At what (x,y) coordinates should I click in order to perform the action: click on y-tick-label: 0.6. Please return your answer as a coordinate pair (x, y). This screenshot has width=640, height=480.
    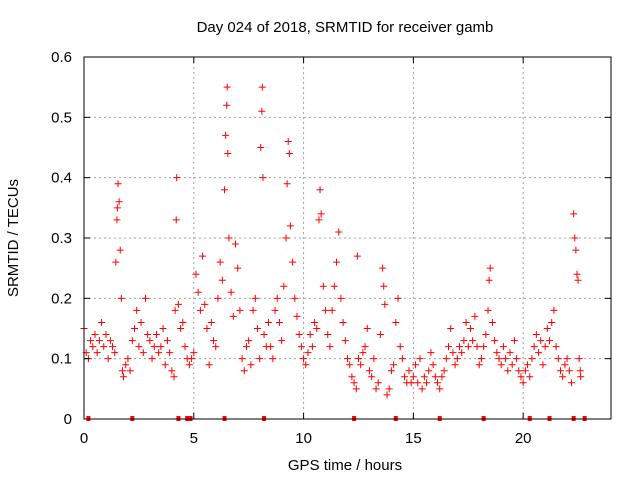
    Looking at the image, I should click on (61, 57).